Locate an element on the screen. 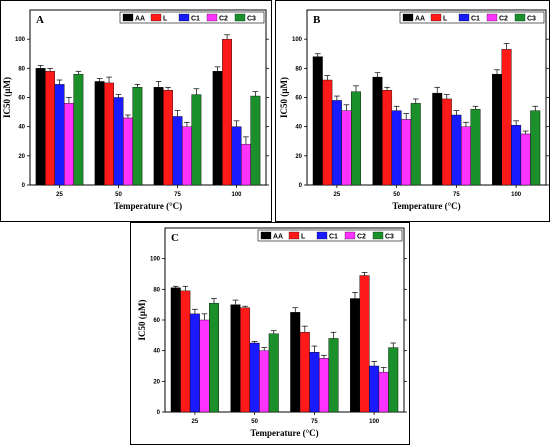 The width and height of the screenshot is (550, 445). y-tick-label: 20 is located at coordinates (298, 157).